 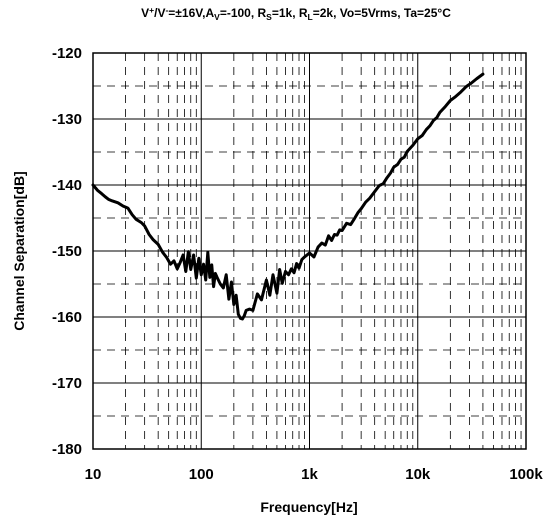 I want to click on x-tick-label: 100k, so click(x=526, y=474).